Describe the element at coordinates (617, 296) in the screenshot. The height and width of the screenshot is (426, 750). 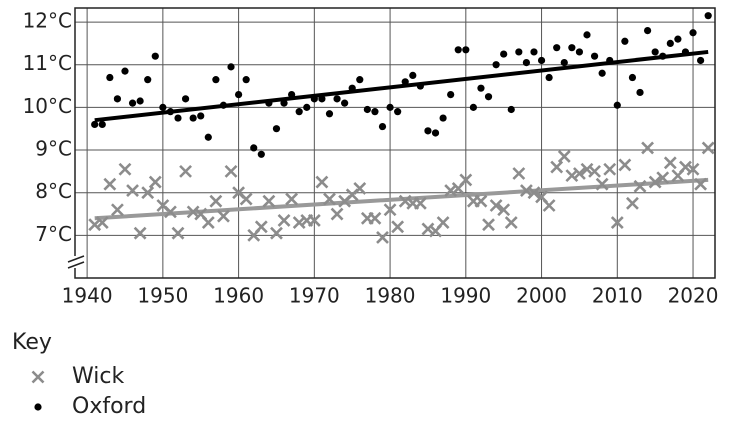
I see `x-tick-label: 2010` at that location.